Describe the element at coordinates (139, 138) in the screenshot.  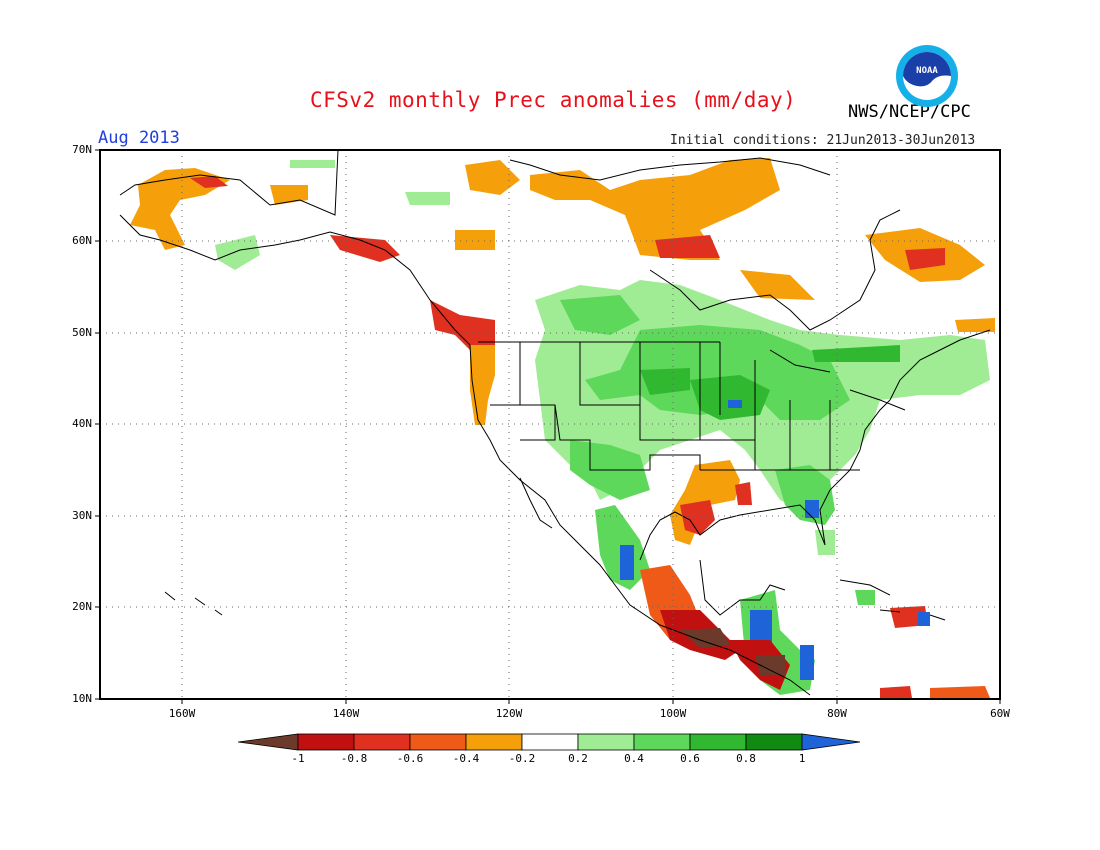
I see `forecast-month: Aug 2013` at that location.